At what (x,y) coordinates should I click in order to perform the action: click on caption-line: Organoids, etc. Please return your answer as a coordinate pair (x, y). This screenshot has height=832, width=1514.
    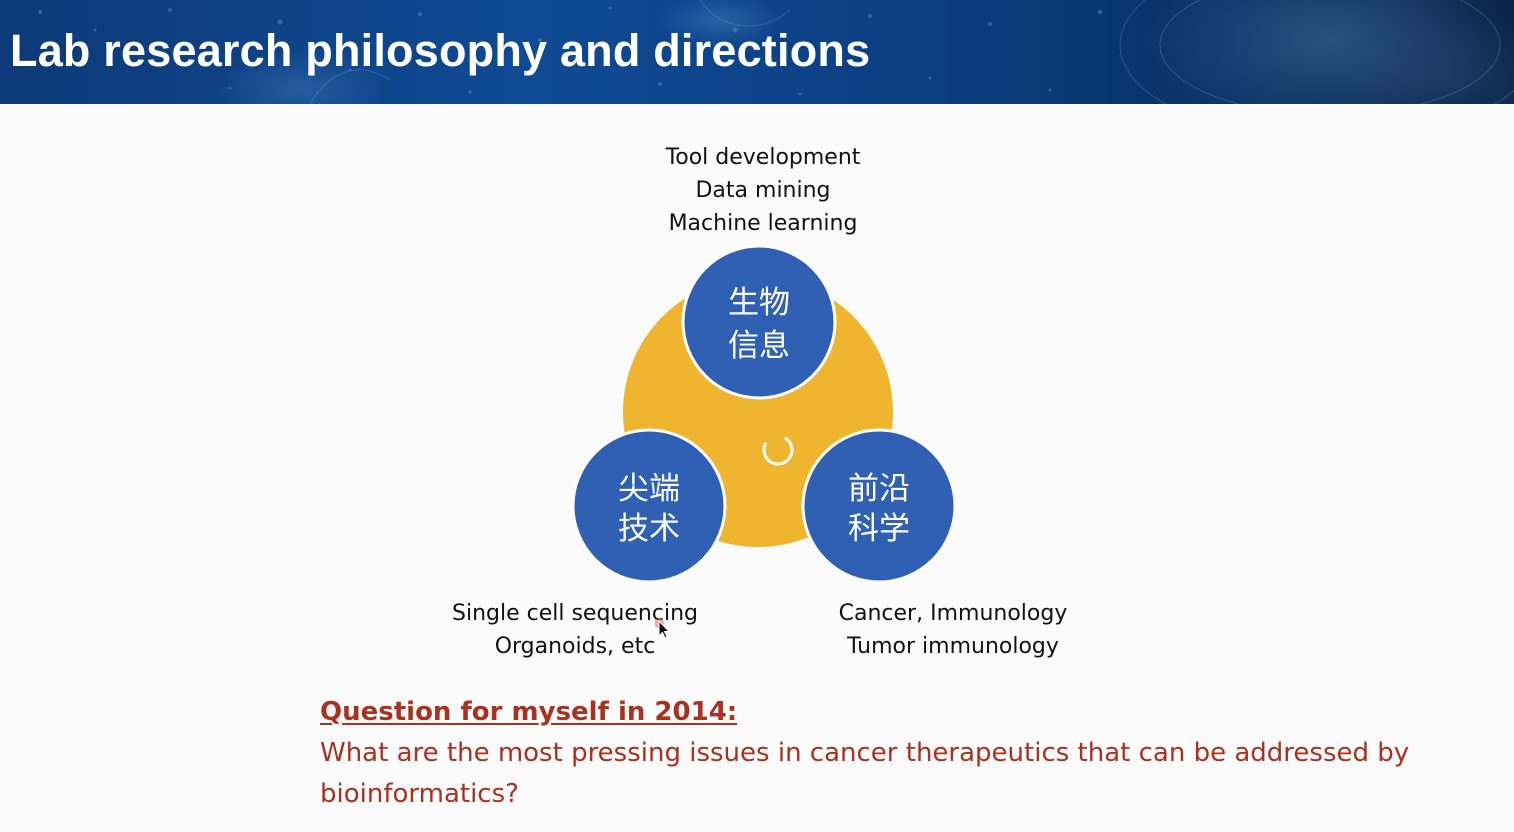
    Looking at the image, I should click on (575, 646).